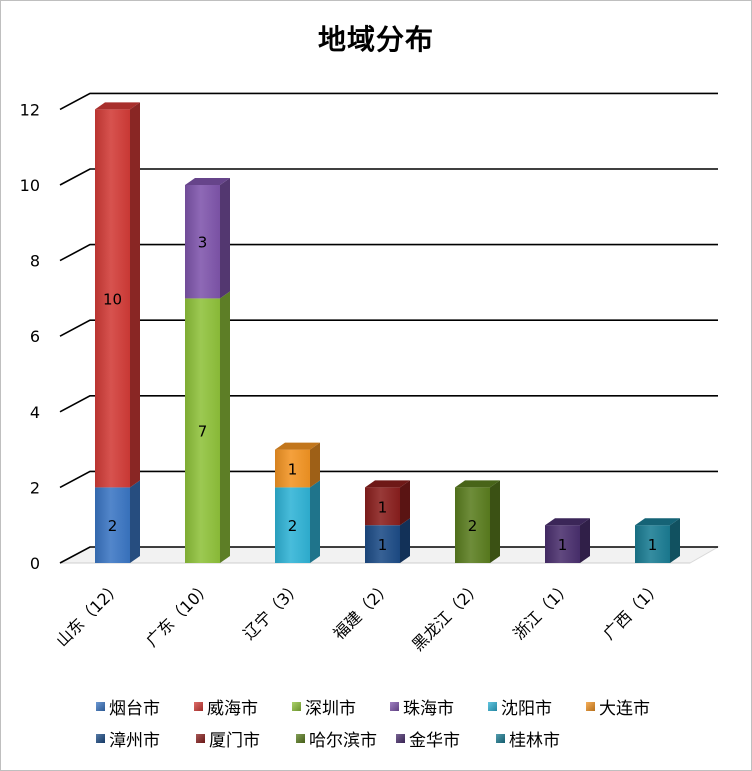 The image size is (752, 771). What do you see at coordinates (88, 613) in the screenshot?
I see `x-tick-label: 山东（12）` at bounding box center [88, 613].